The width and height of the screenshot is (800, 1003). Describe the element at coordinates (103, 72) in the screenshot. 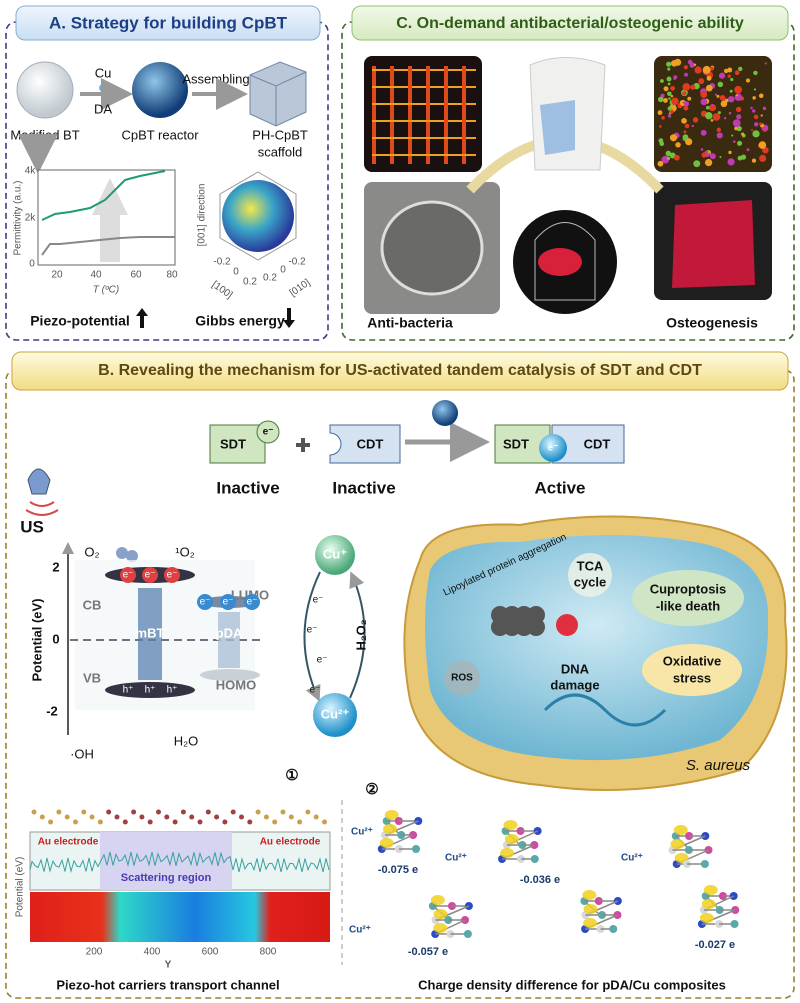

I see `label: Cu` at that location.